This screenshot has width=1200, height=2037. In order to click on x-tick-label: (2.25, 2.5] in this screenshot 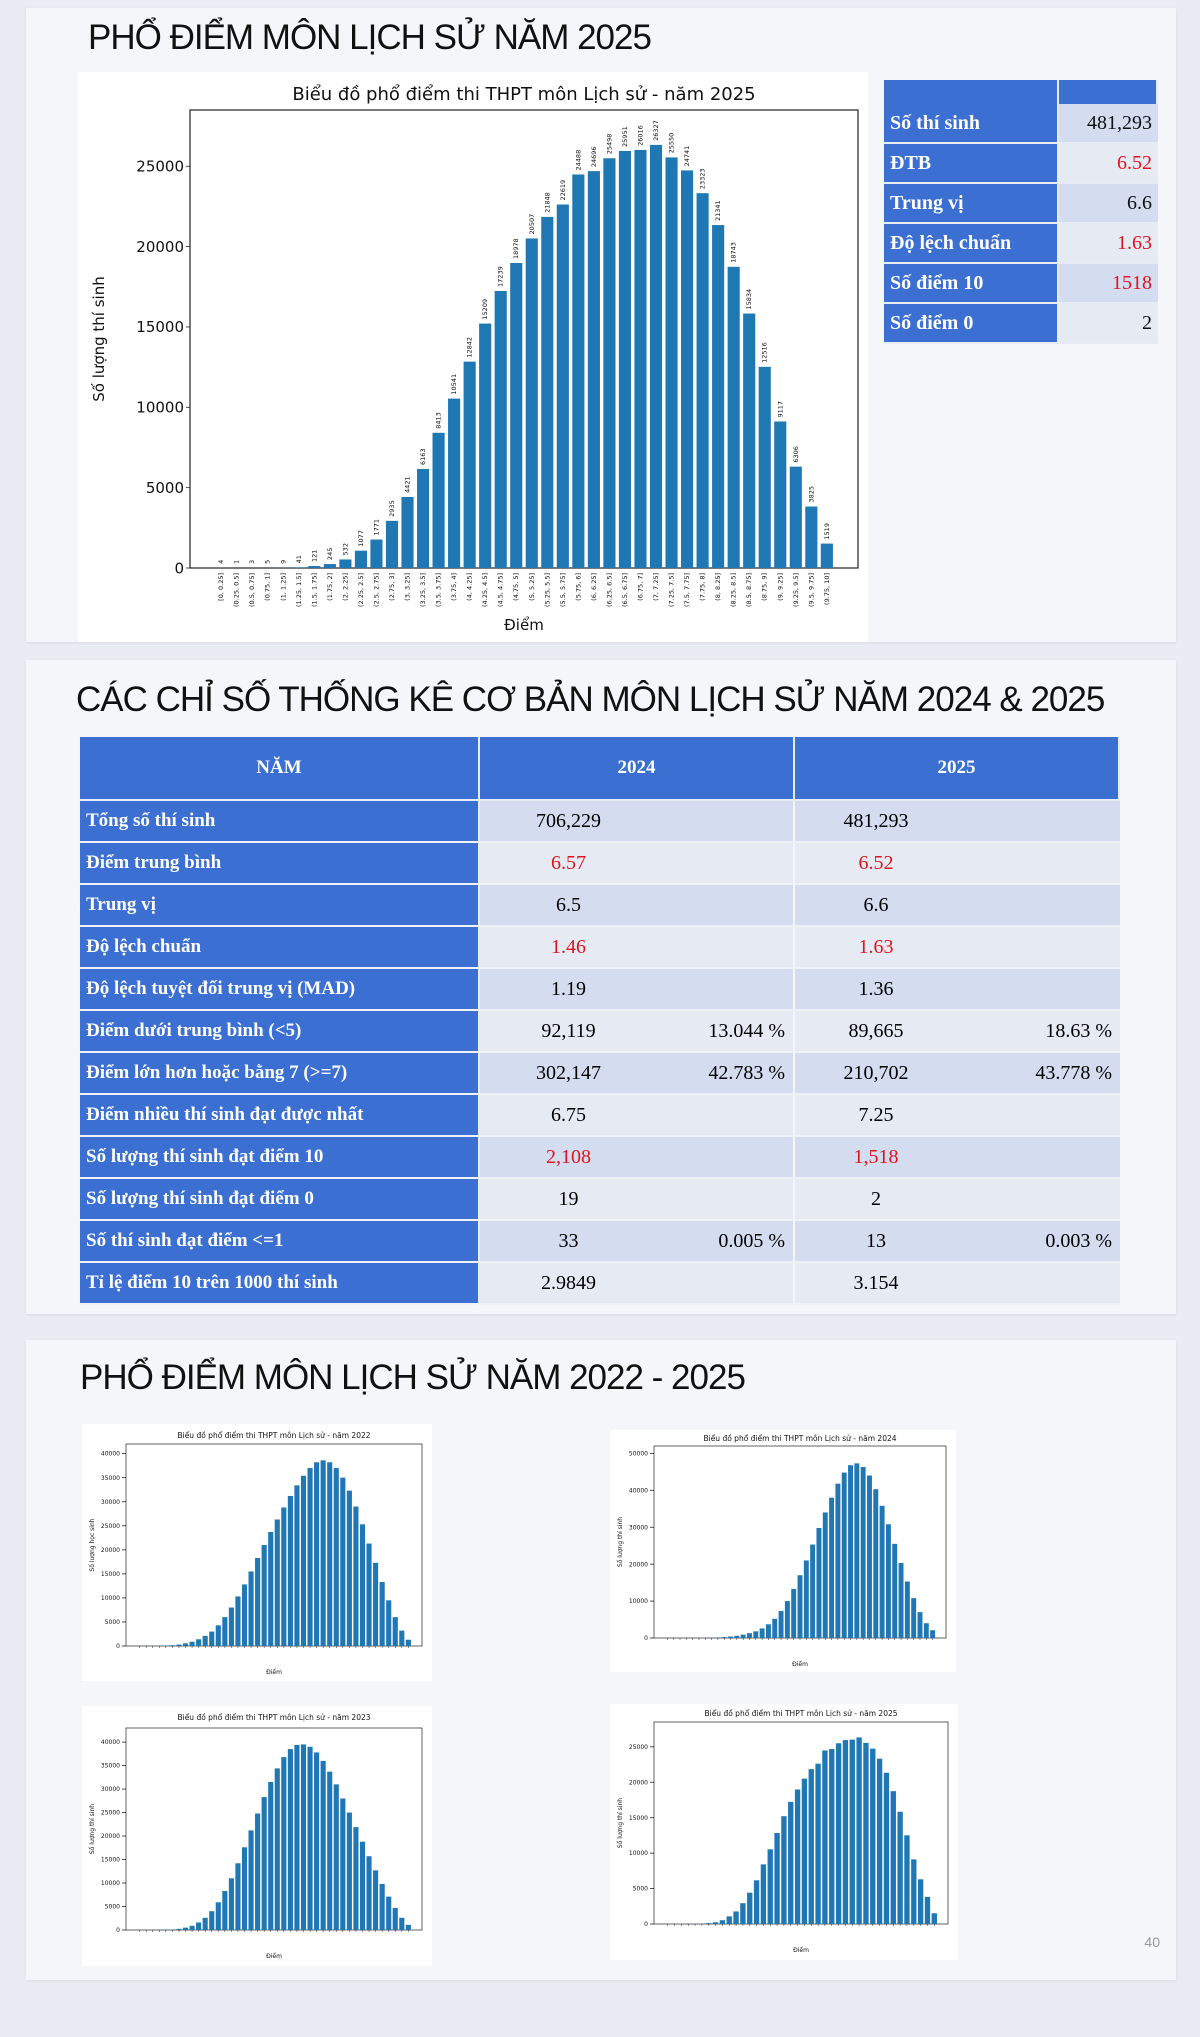, I will do `click(361, 590)`.